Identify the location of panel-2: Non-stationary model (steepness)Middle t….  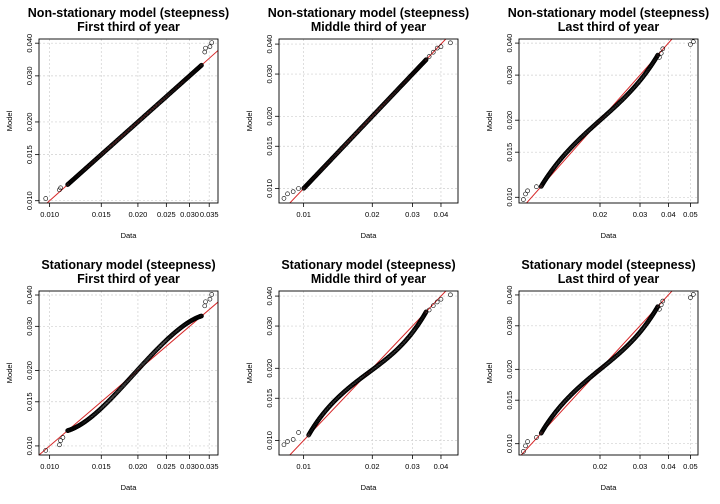
(357, 123).